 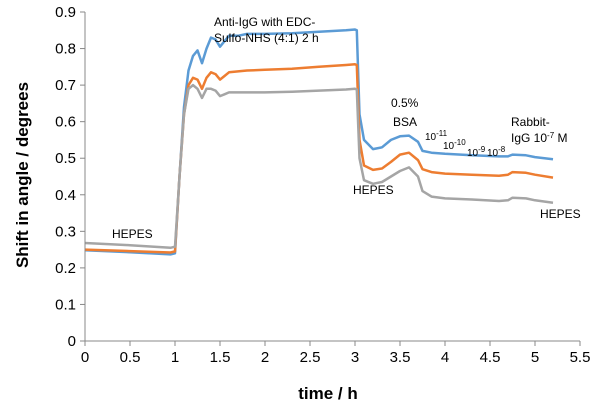 I want to click on x-tick-label: 5, so click(x=535, y=357).